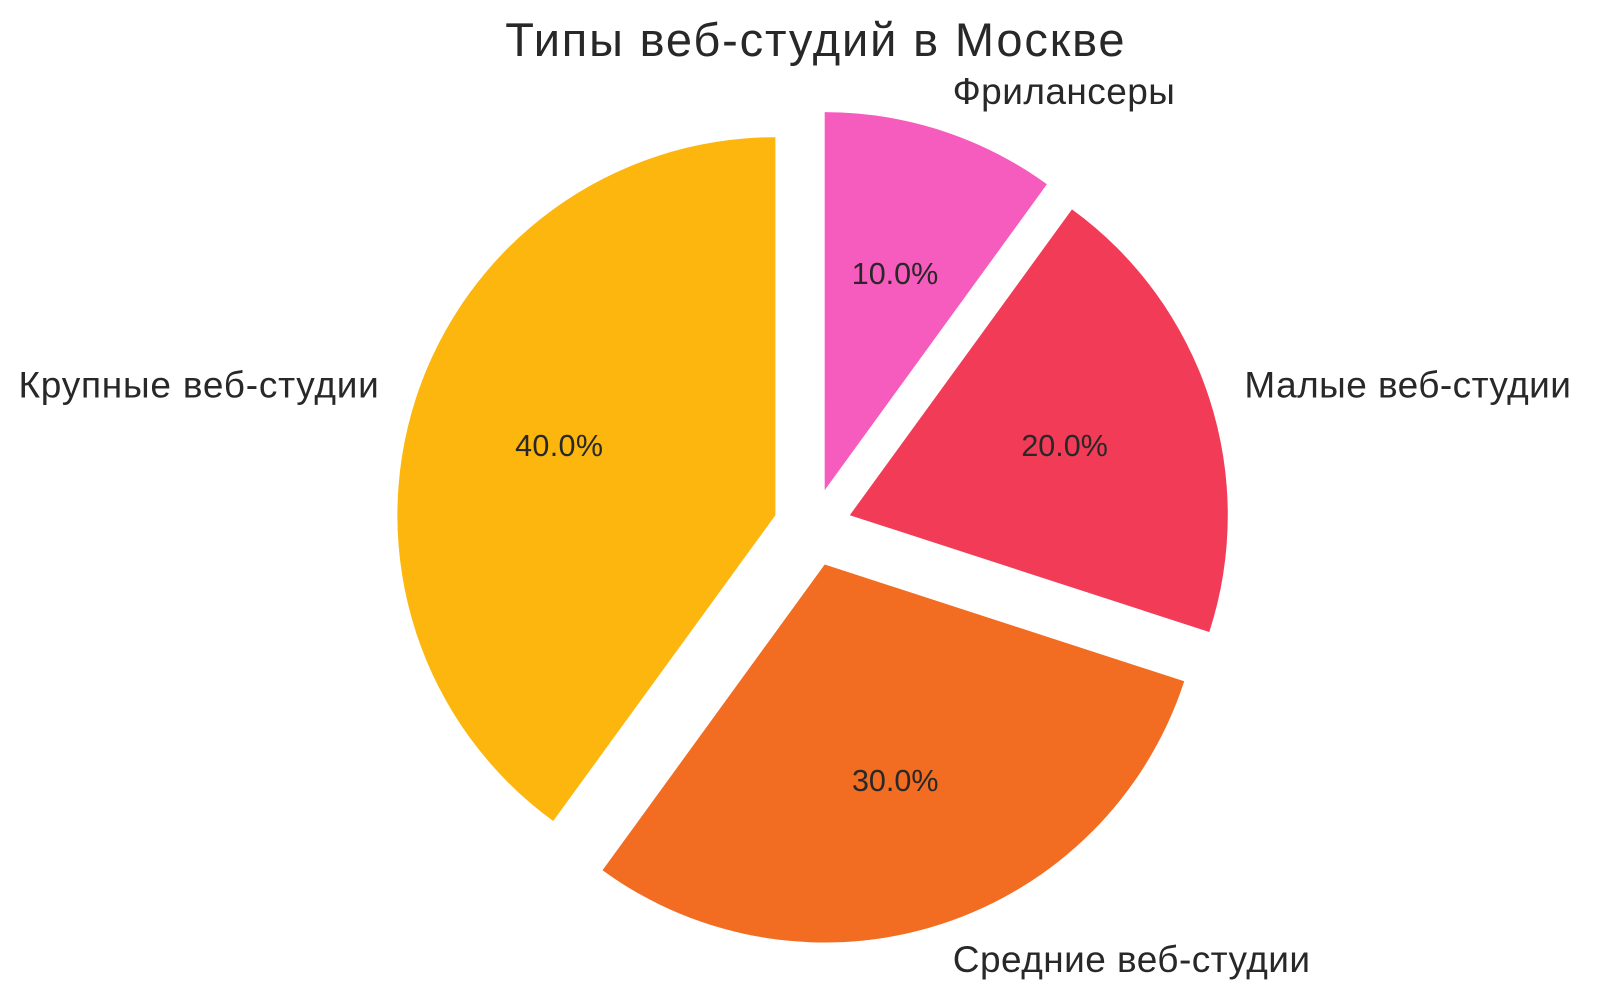 Image resolution: width=1600 pixels, height=1006 pixels. I want to click on svg-text: 10.0%, so click(895, 274).